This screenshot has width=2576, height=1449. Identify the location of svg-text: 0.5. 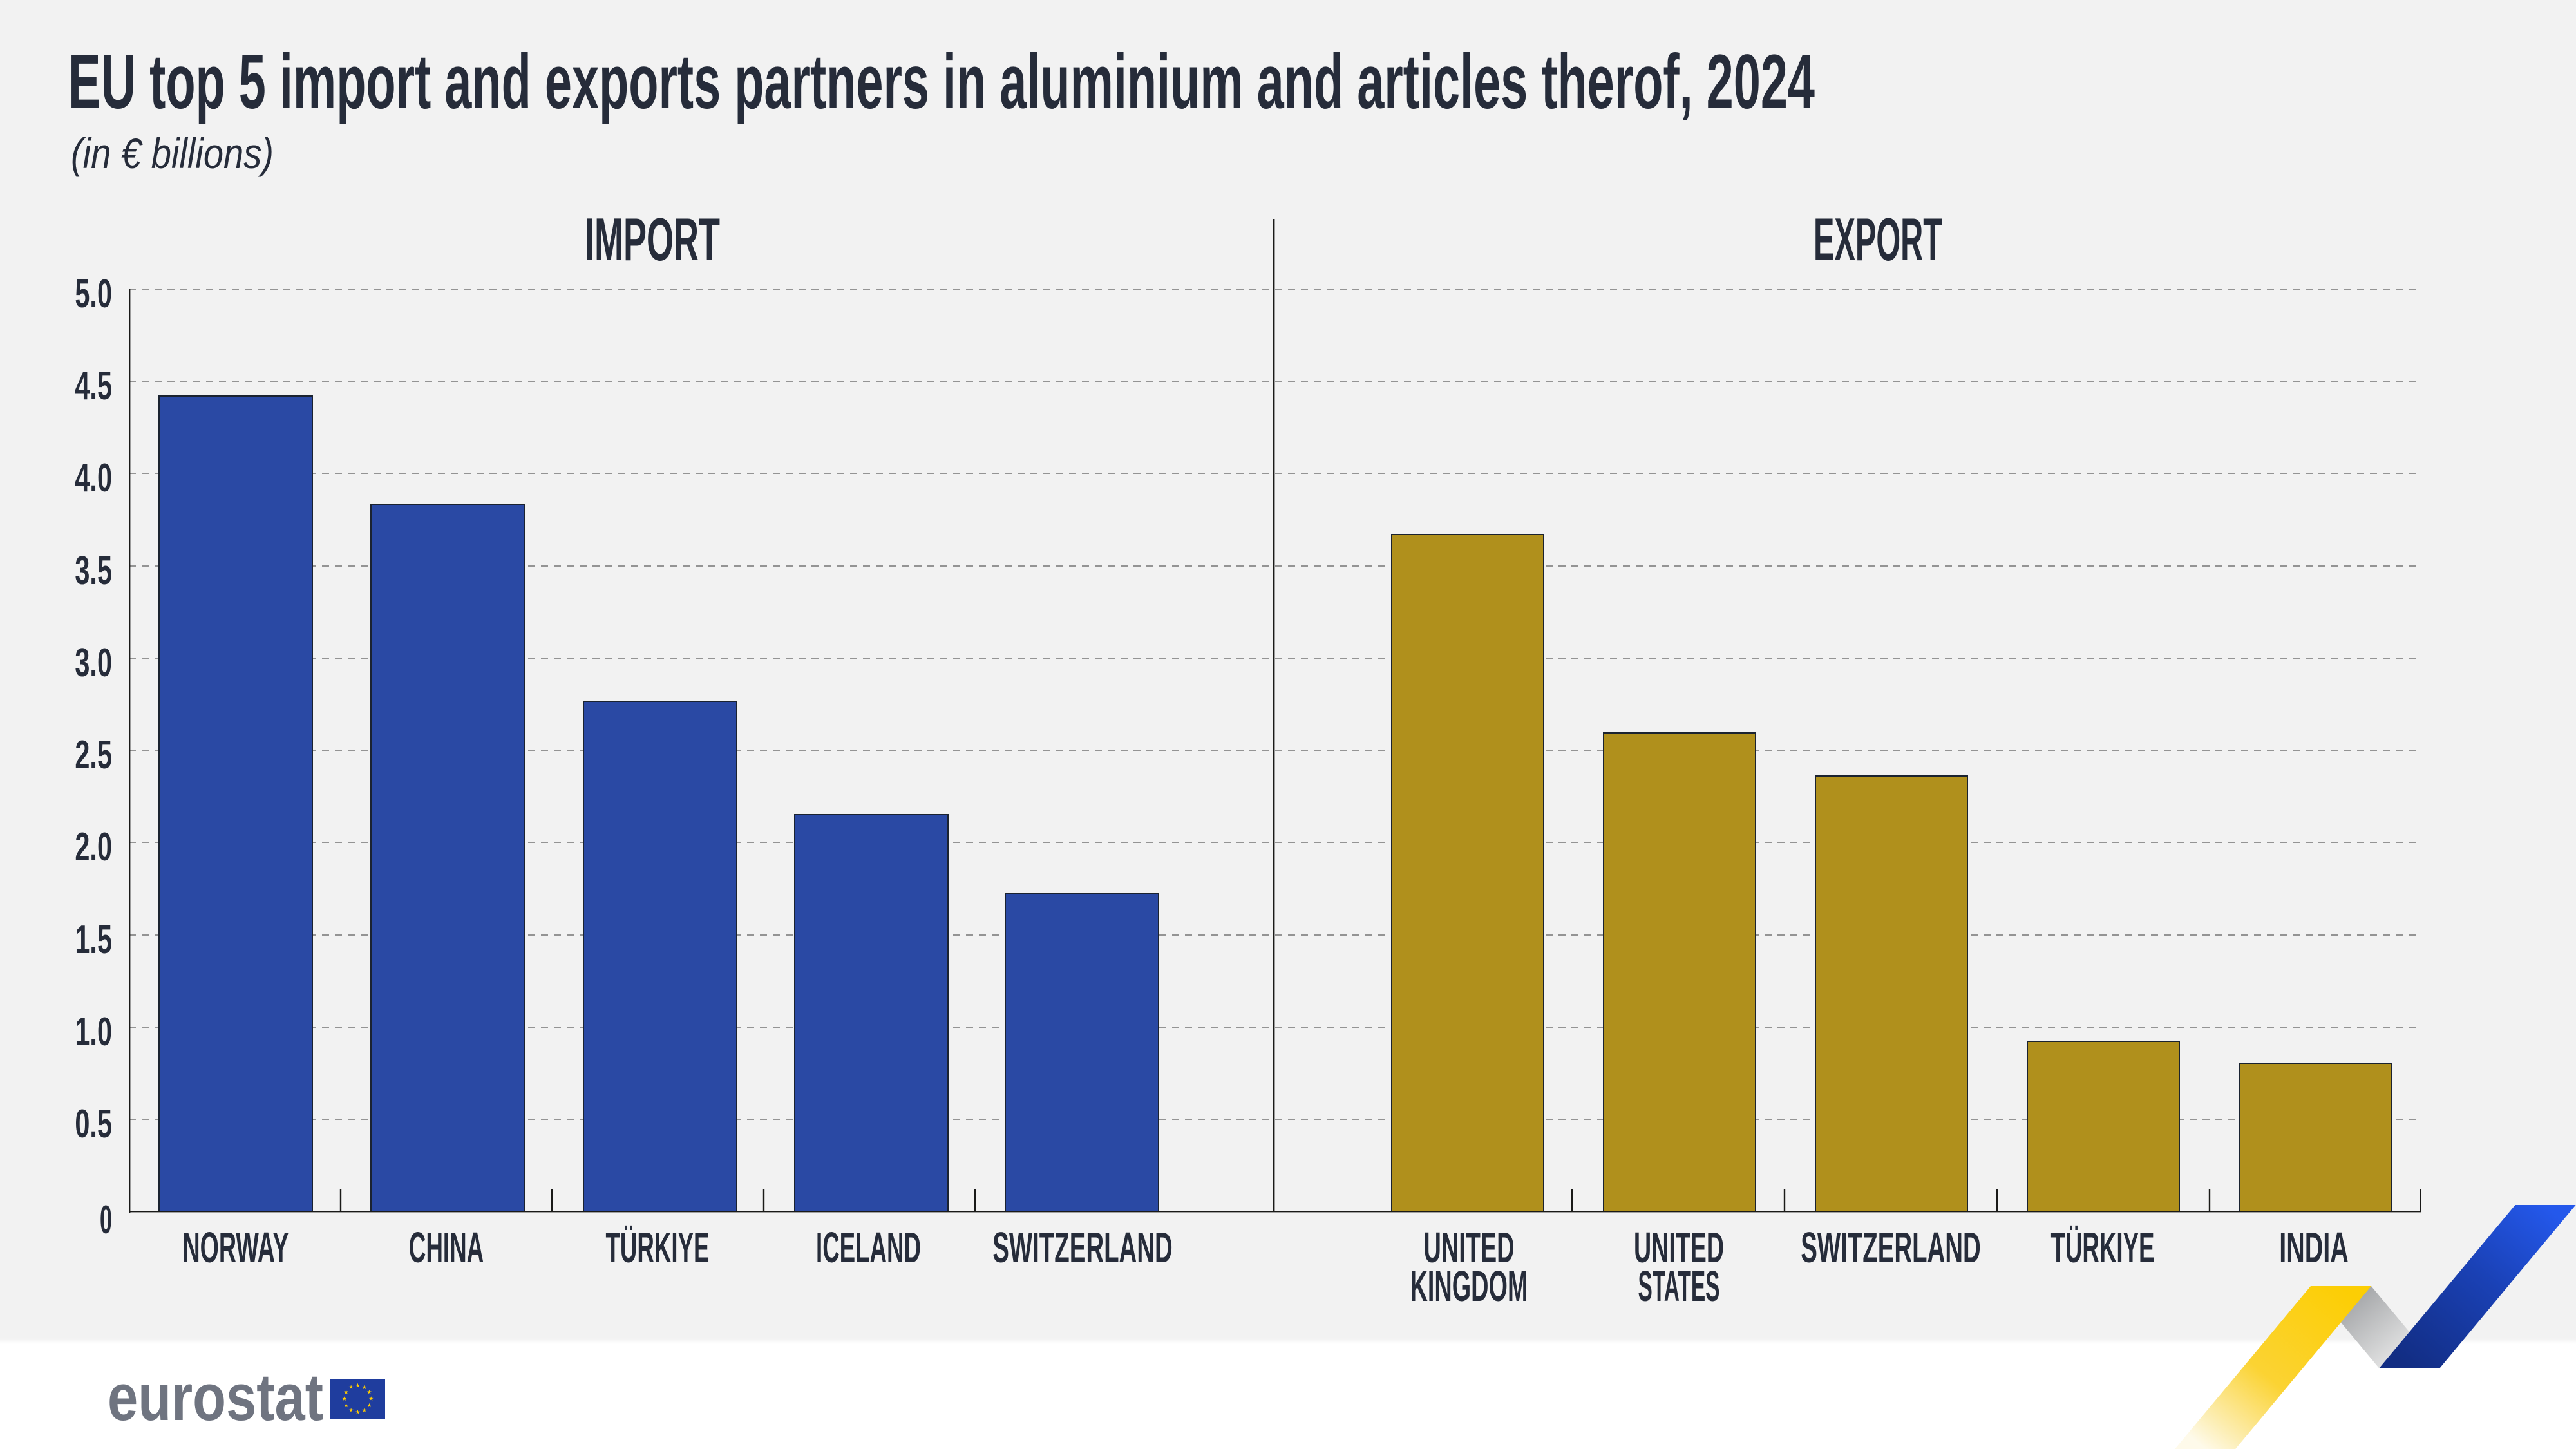
(93, 1124).